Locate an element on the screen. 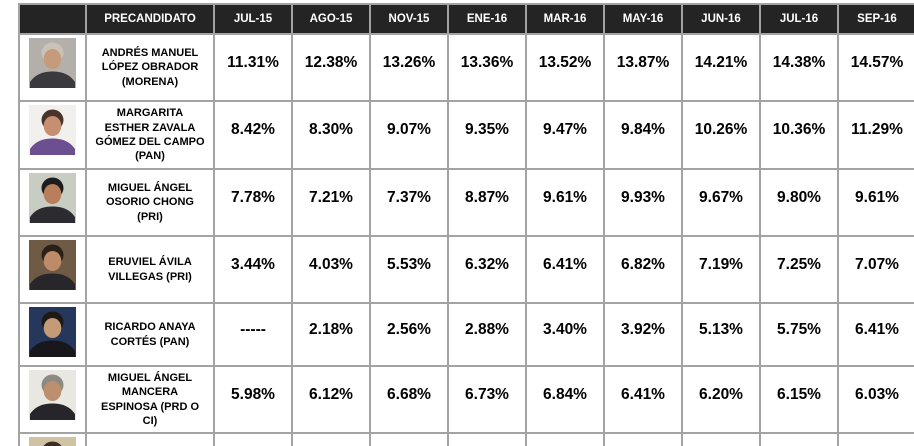  column-header-ago15: AGO-15 is located at coordinates (331, 19).